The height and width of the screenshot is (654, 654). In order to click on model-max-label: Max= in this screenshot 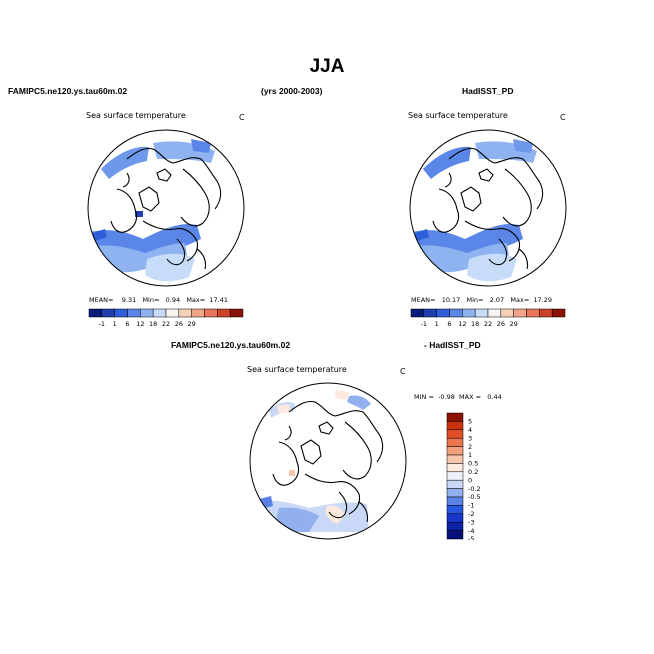, I will do `click(196, 300)`.